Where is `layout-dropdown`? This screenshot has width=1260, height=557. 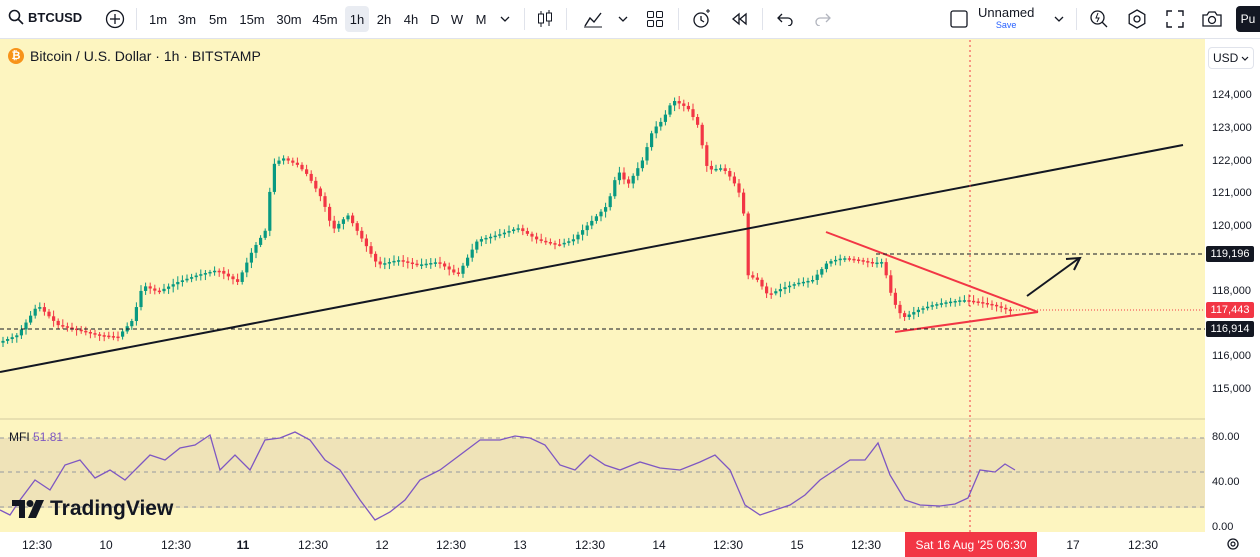
layout-dropdown is located at coordinates (1059, 19).